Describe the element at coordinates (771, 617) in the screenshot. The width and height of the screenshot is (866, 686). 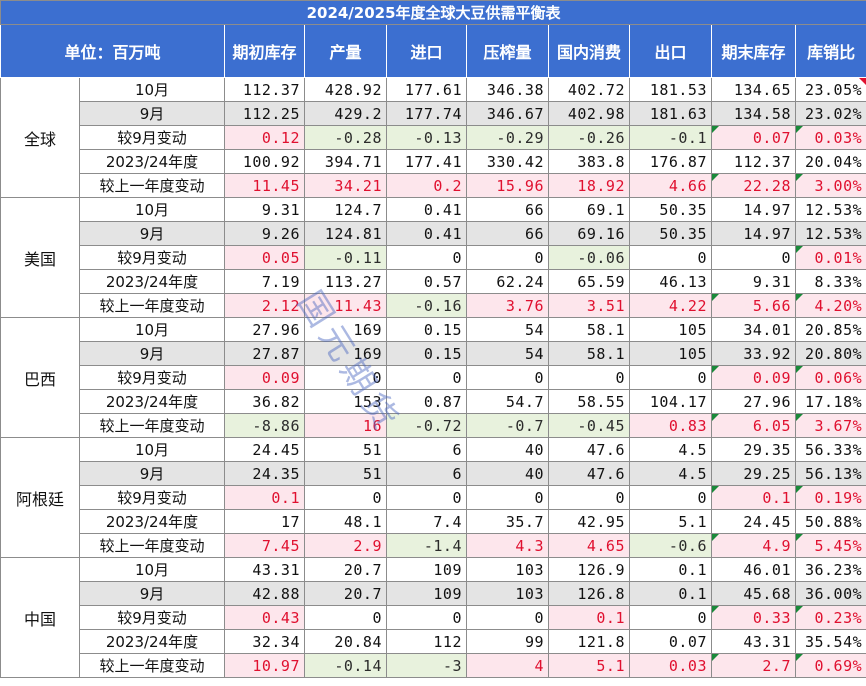
I see `cell-value: 0.33` at that location.